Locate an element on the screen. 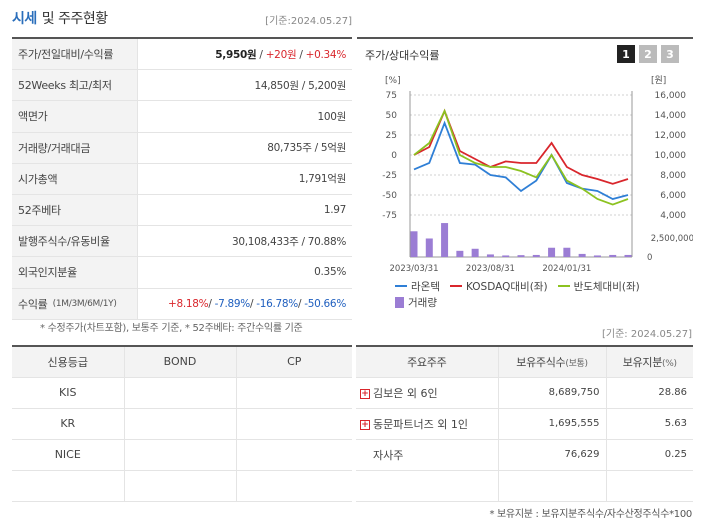 This screenshot has width=702, height=525. holder-name-cell: + 김보은 외 6인 is located at coordinates (427, 393).